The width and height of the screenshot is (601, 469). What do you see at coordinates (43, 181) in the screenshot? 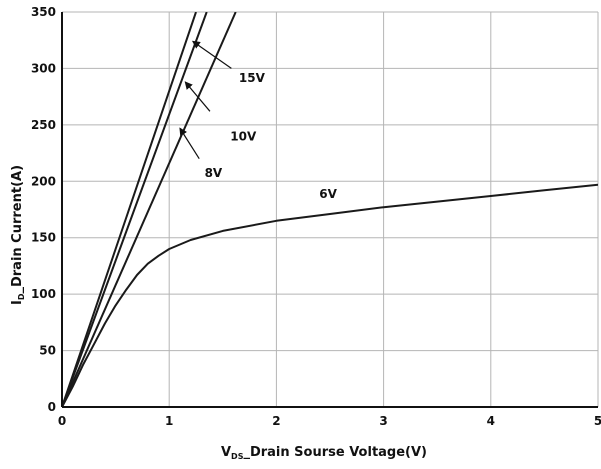
I see `y-tick-label-4: 200` at bounding box center [43, 181].